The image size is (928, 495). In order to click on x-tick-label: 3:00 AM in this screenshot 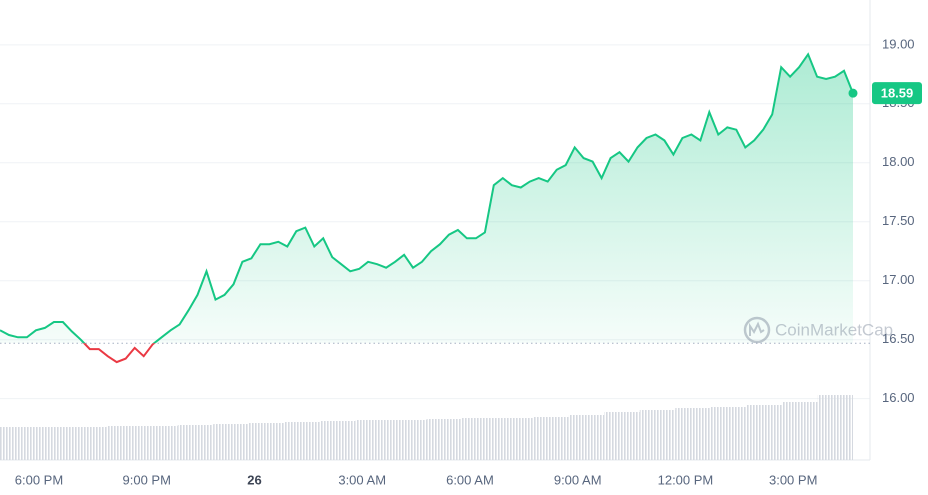, I will do `click(362, 479)`.